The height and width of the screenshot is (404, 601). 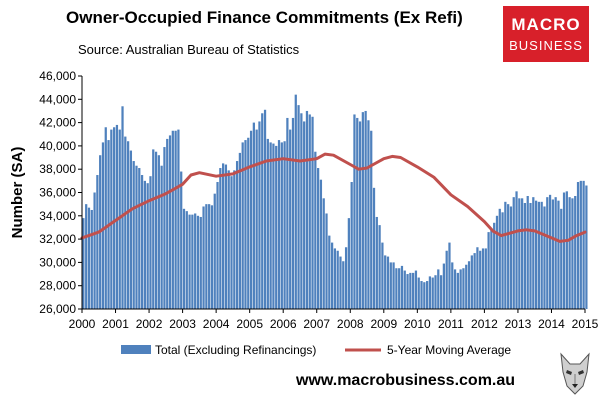 I want to click on x-tick-label: 2006, so click(x=283, y=324).